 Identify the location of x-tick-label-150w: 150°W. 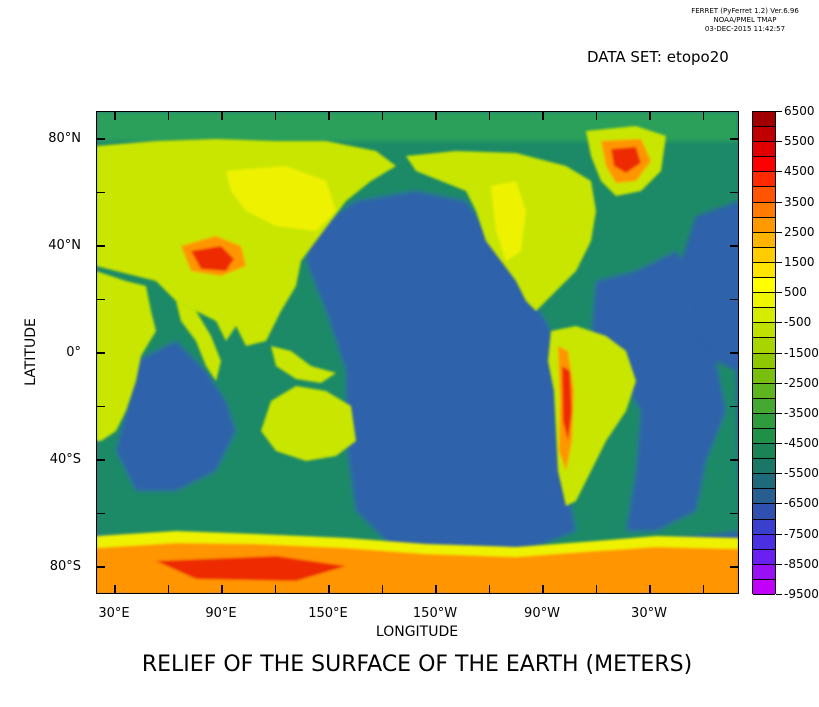
(435, 613).